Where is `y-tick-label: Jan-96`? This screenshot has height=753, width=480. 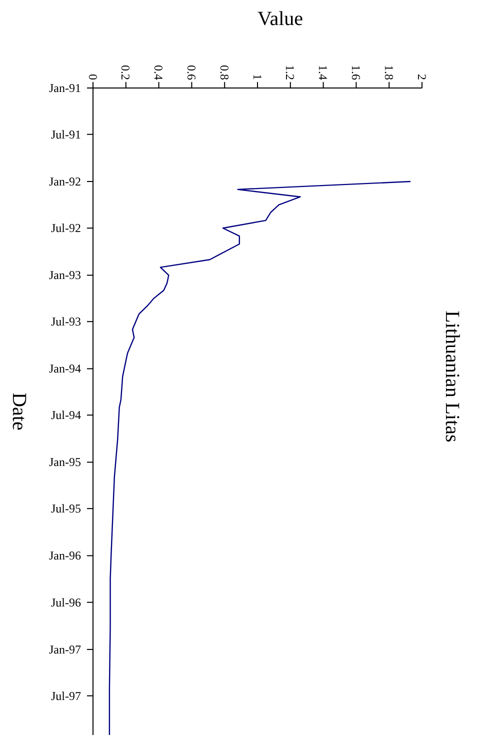
y-tick-label: Jan-96 is located at coordinates (65, 555).